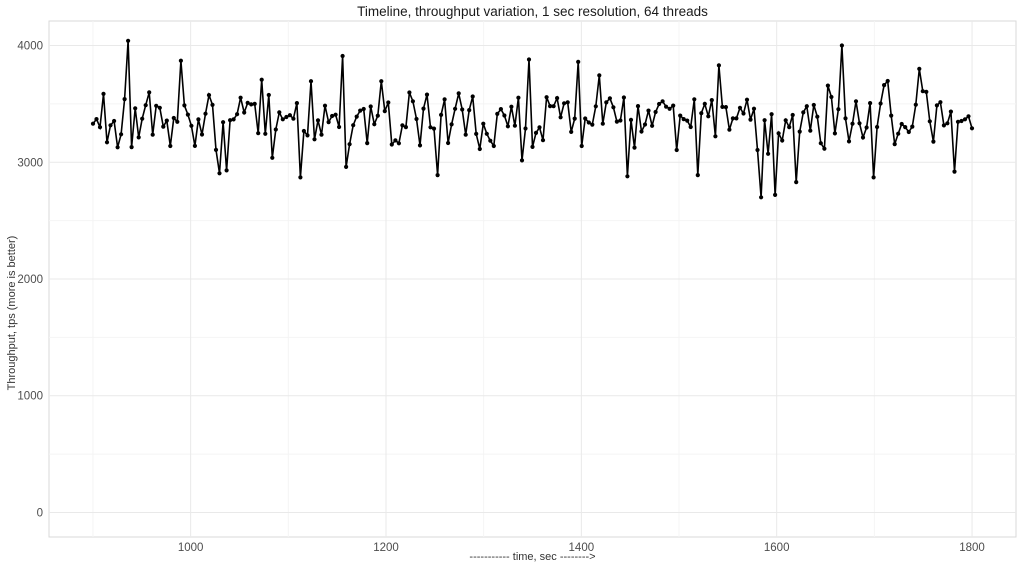 This screenshot has height=569, width=1024. I want to click on x-tick-labels: 1000 1200 1400 1600 1800, so click(581, 548).